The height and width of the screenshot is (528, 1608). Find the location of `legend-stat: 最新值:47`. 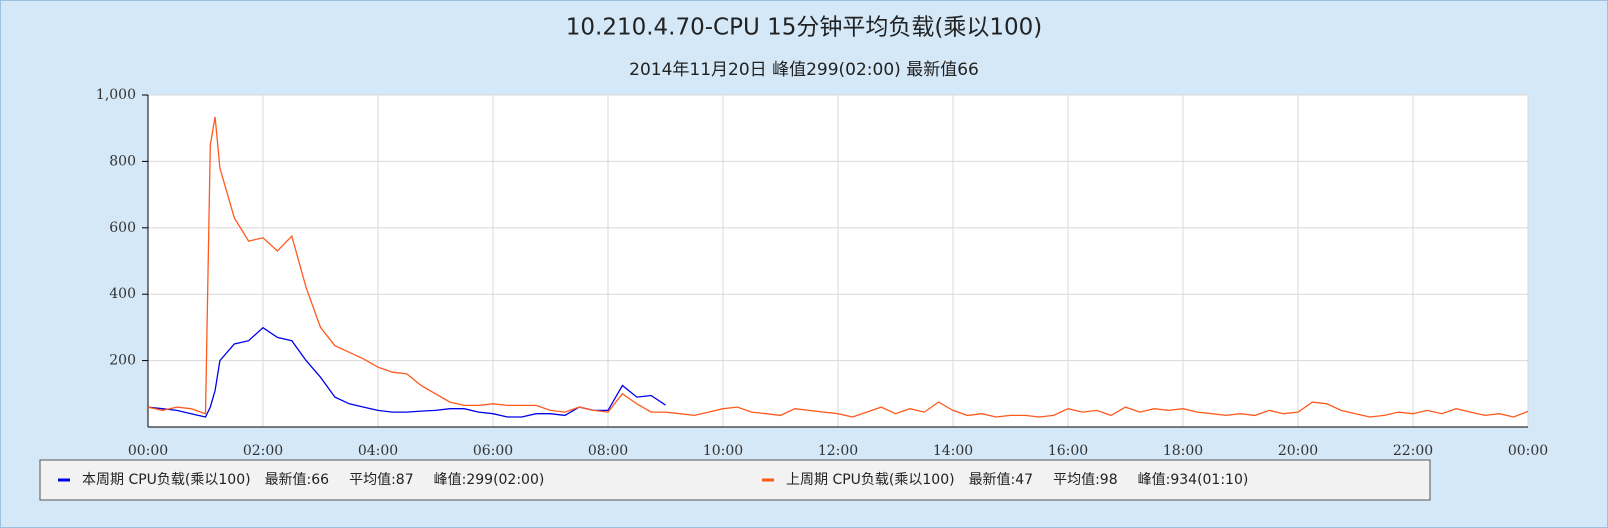

legend-stat: 最新值:47 is located at coordinates (1001, 480).